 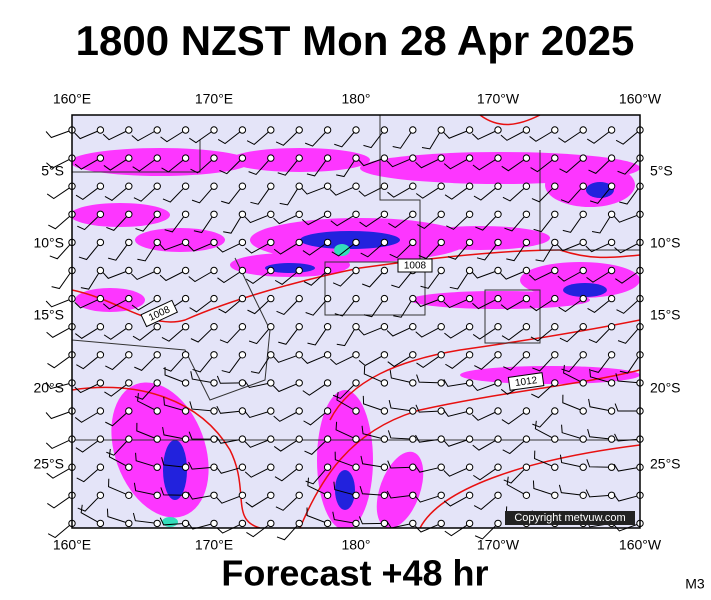 What do you see at coordinates (355, 40) in the screenshot?
I see `title: 1800 NZST Mon 28 Apr 2025` at bounding box center [355, 40].